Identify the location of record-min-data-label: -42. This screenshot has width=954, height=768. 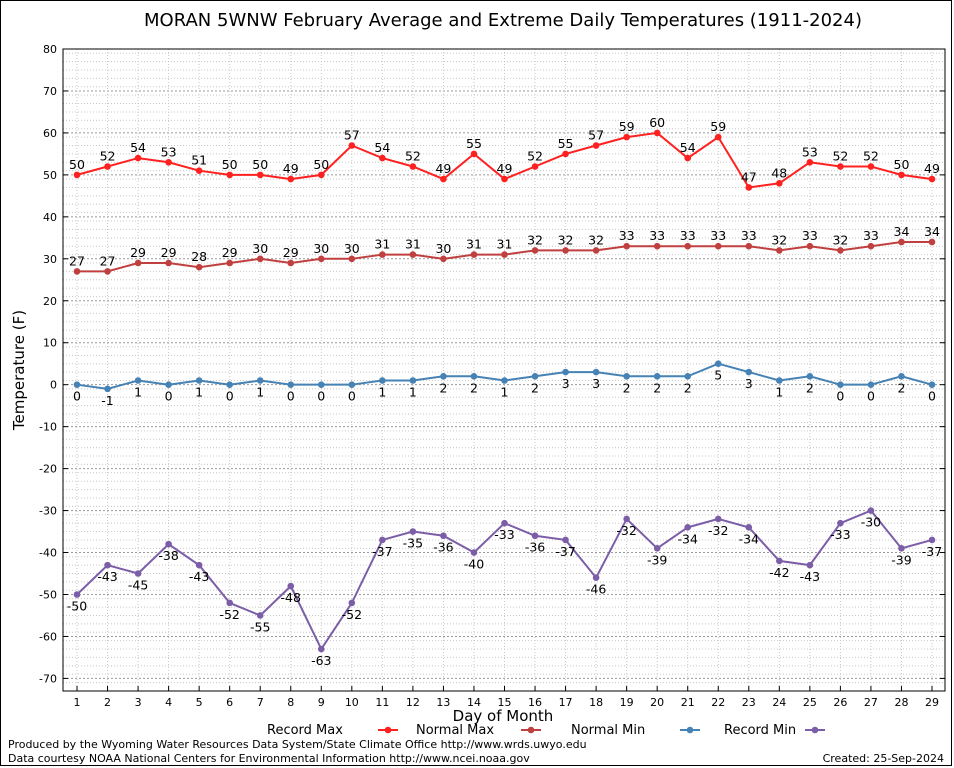
(779, 572).